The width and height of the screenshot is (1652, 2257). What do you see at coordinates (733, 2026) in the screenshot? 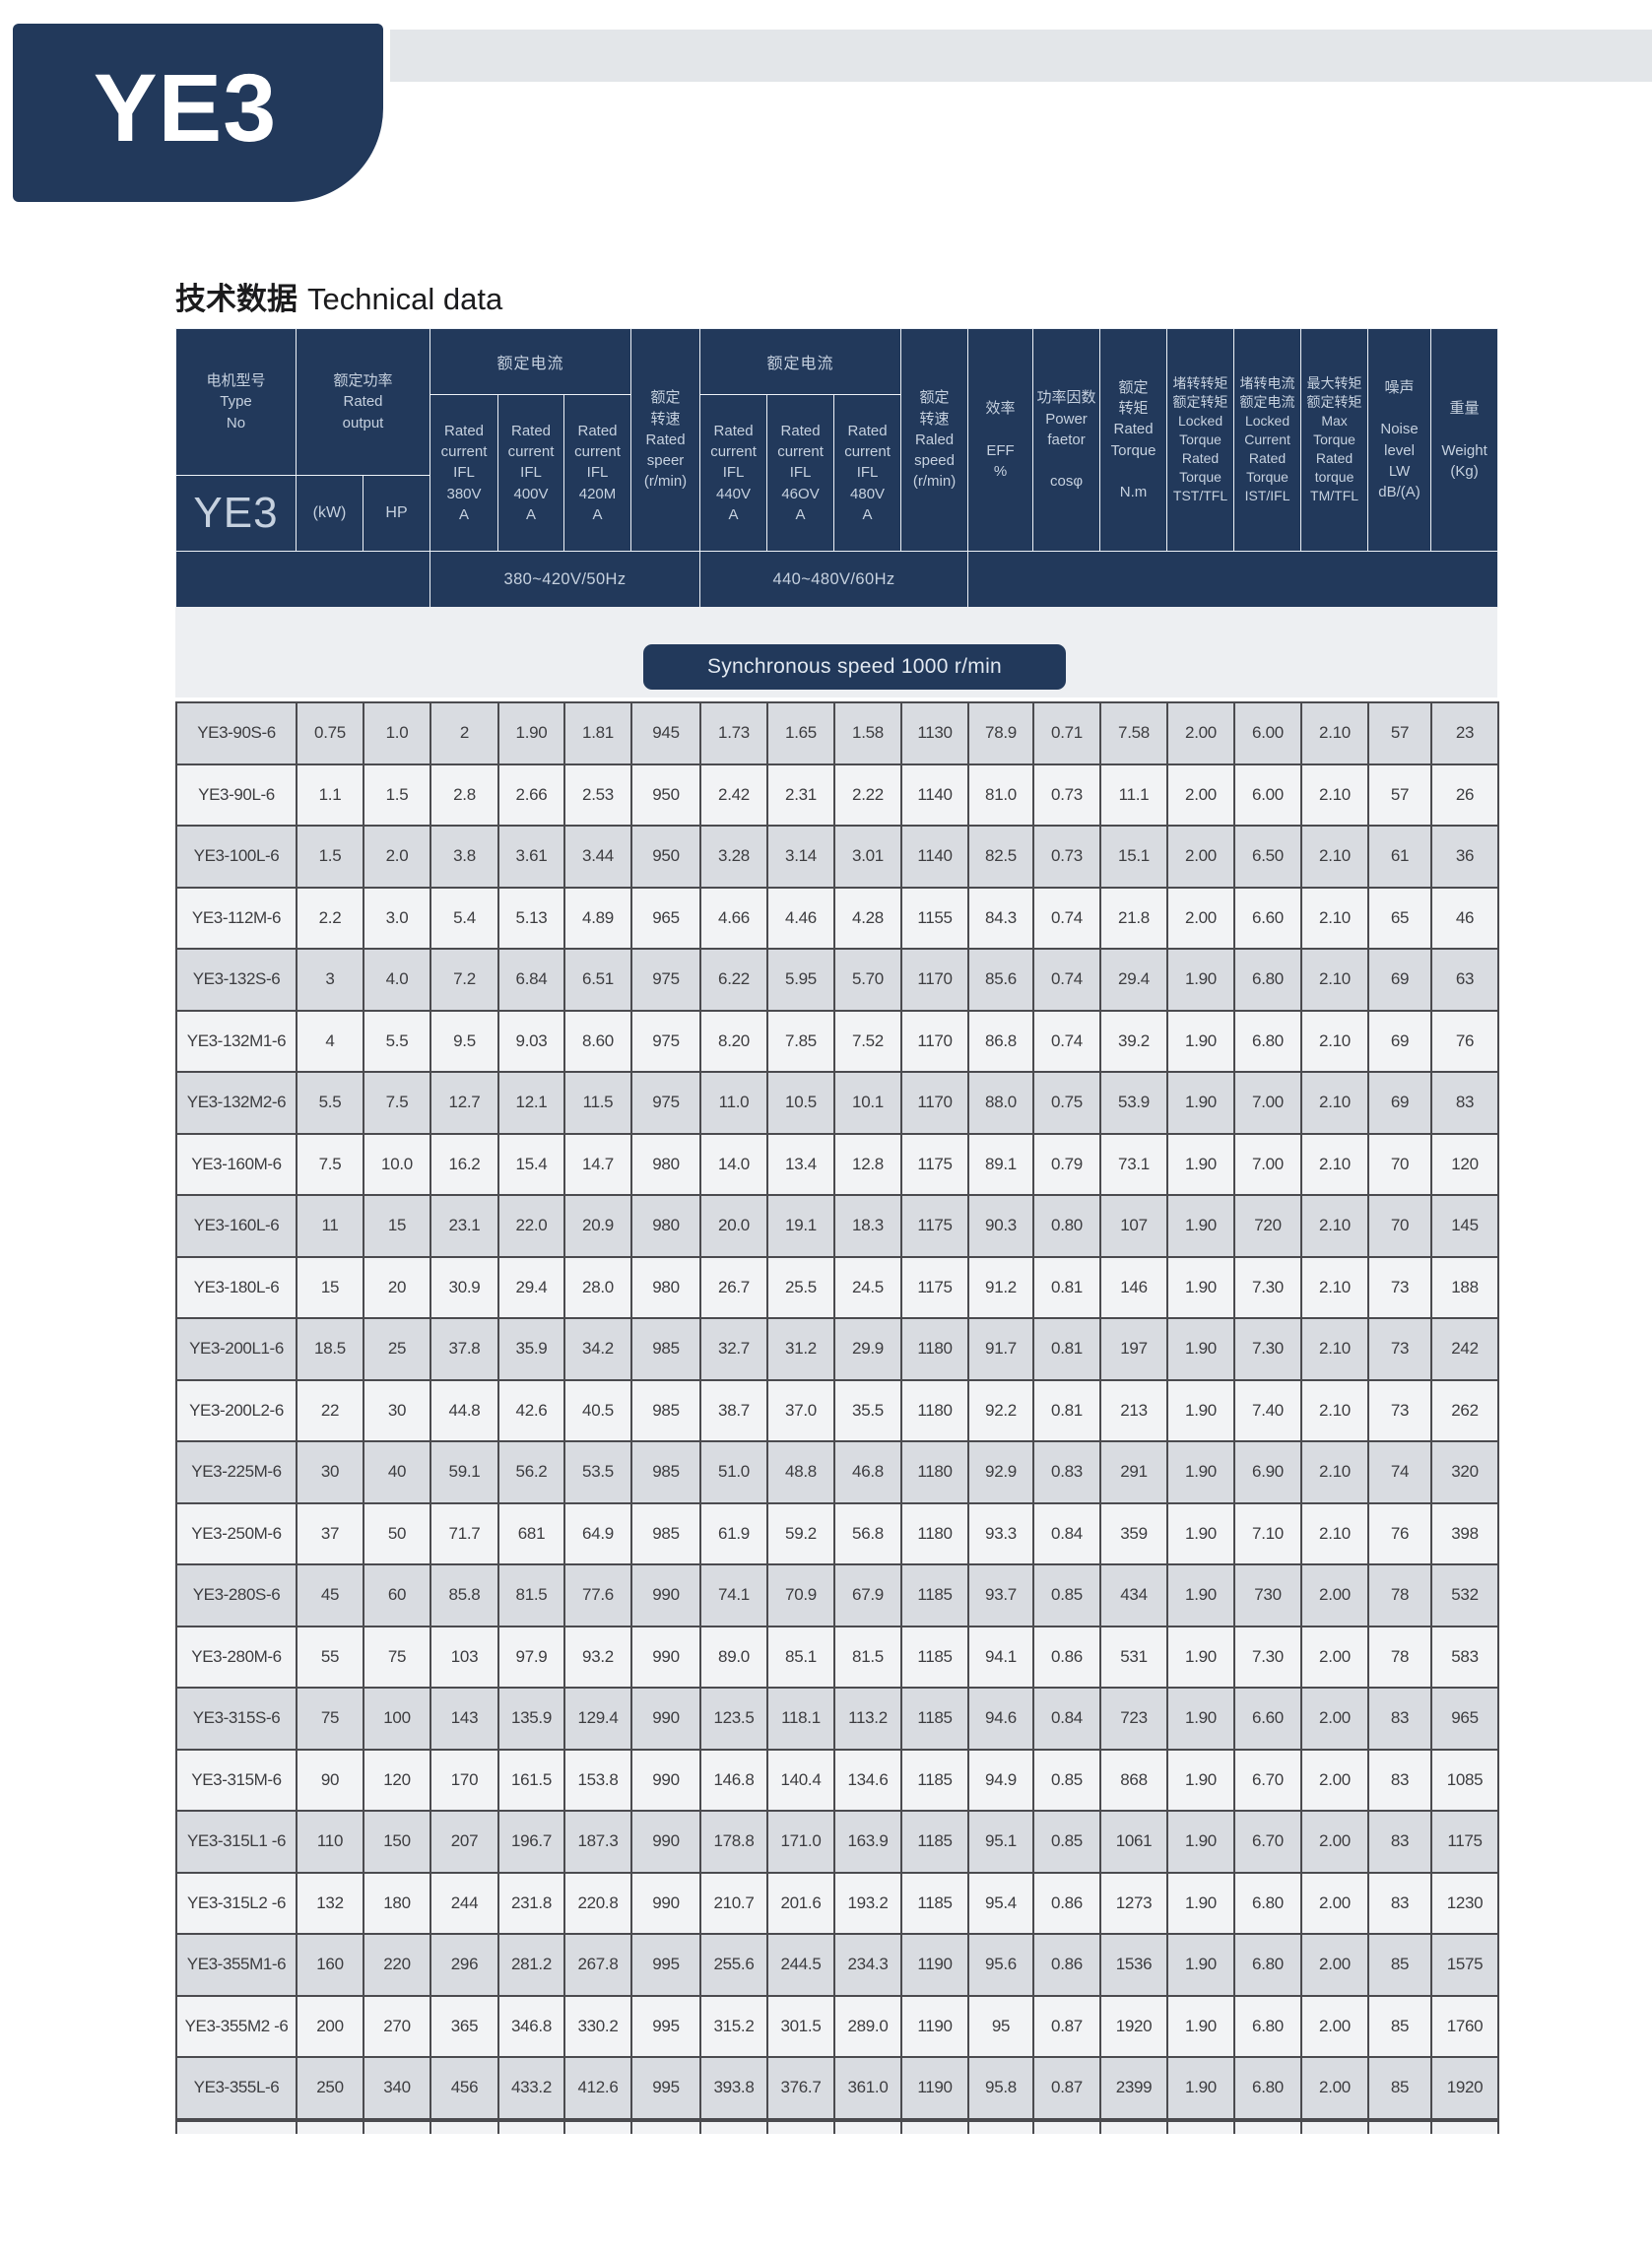
I see `value-cell: 315.2` at bounding box center [733, 2026].